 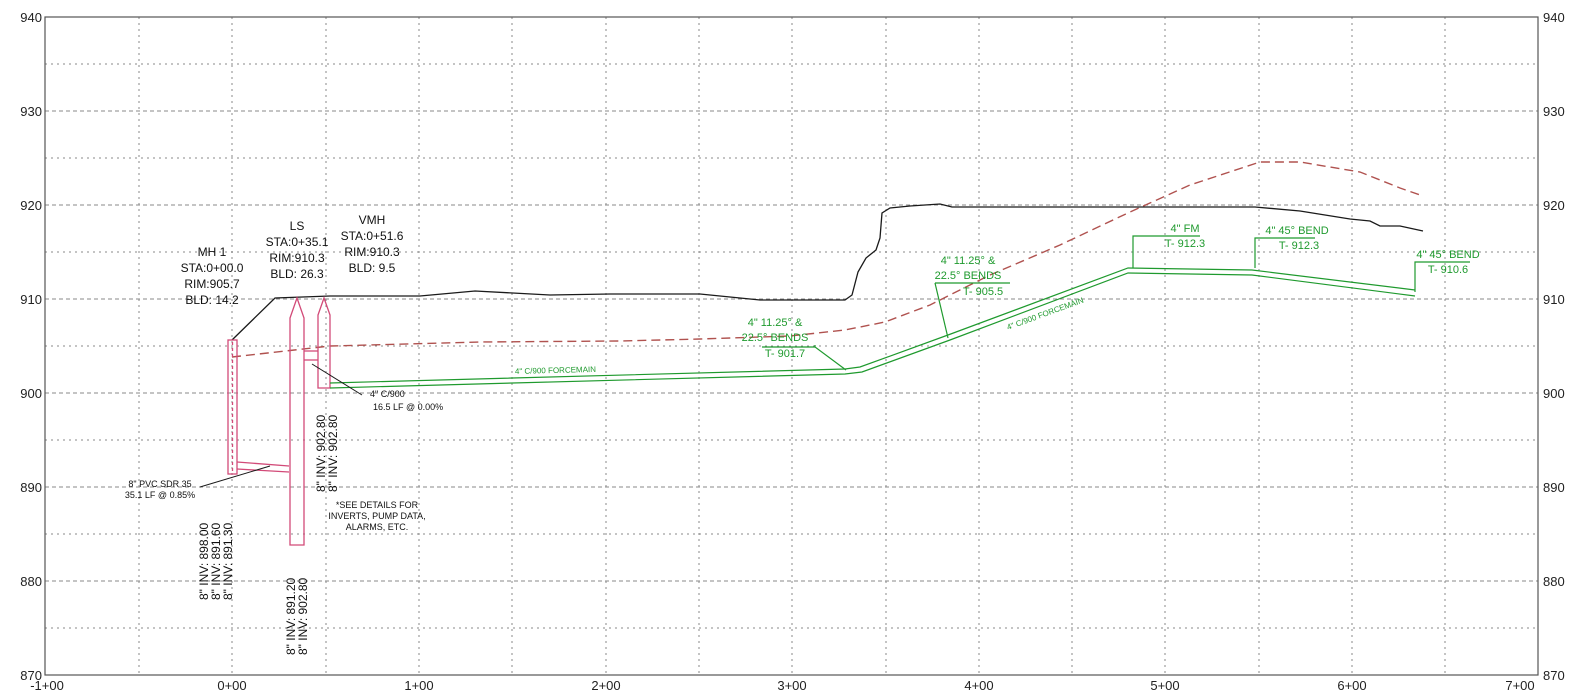 I want to click on bend4-label: 4" 45° BEND T- 910.6, so click(x=1447, y=262).